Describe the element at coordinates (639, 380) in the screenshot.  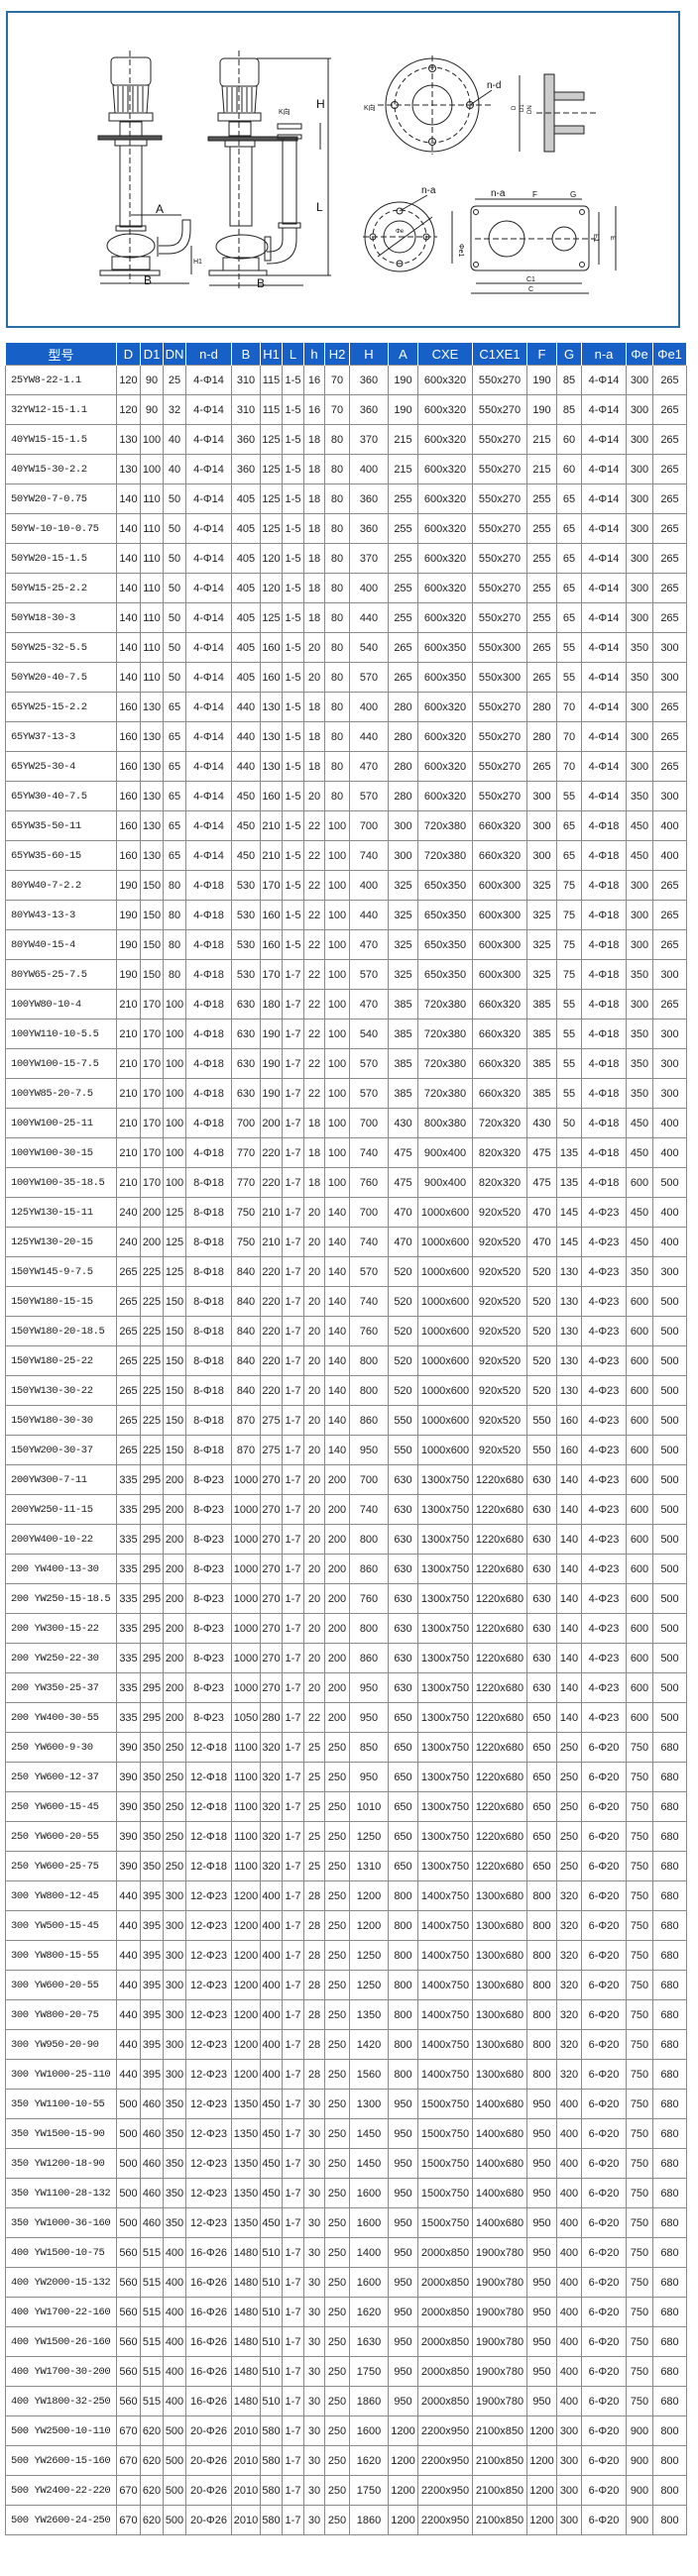
I see `value-cell: 300` at that location.